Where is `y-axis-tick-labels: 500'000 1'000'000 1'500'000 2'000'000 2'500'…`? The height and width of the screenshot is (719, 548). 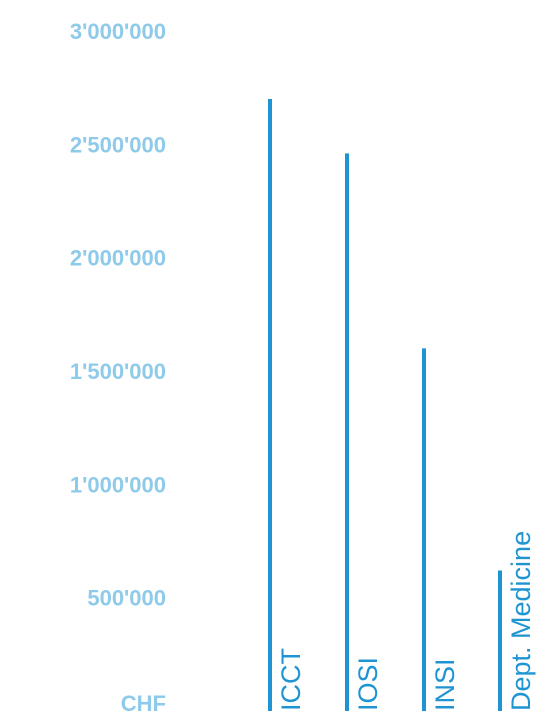
y-axis-tick-labels: 500'000 1'000'000 1'500'000 2'000'000 2'500'… is located at coordinates (118, 315).